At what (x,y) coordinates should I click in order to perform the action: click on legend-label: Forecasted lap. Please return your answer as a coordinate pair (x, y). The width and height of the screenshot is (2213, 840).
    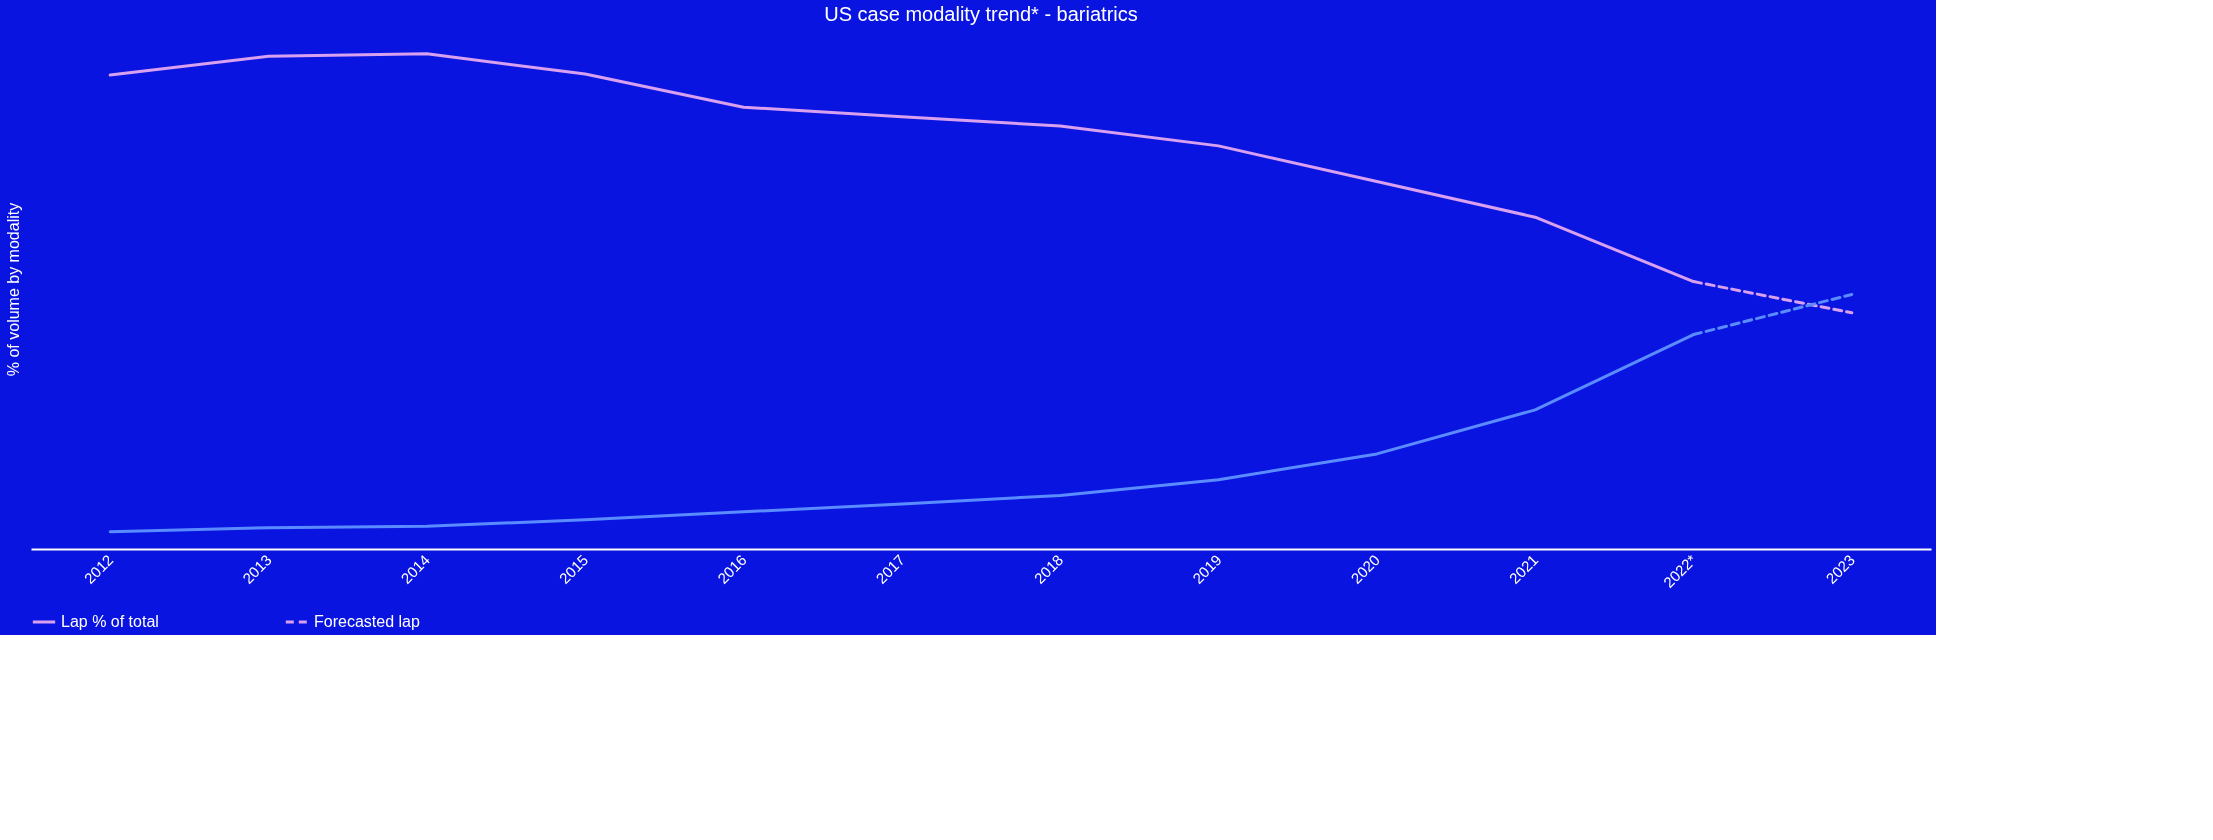
    Looking at the image, I should click on (367, 621).